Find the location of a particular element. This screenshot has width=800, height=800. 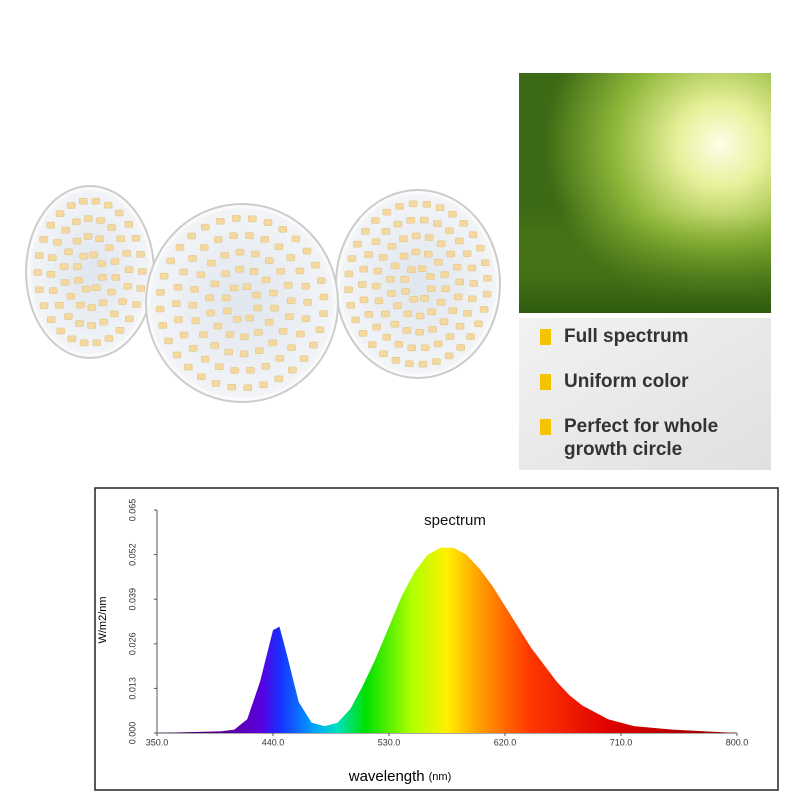

x-tick-label: 440.0 is located at coordinates (273, 742).